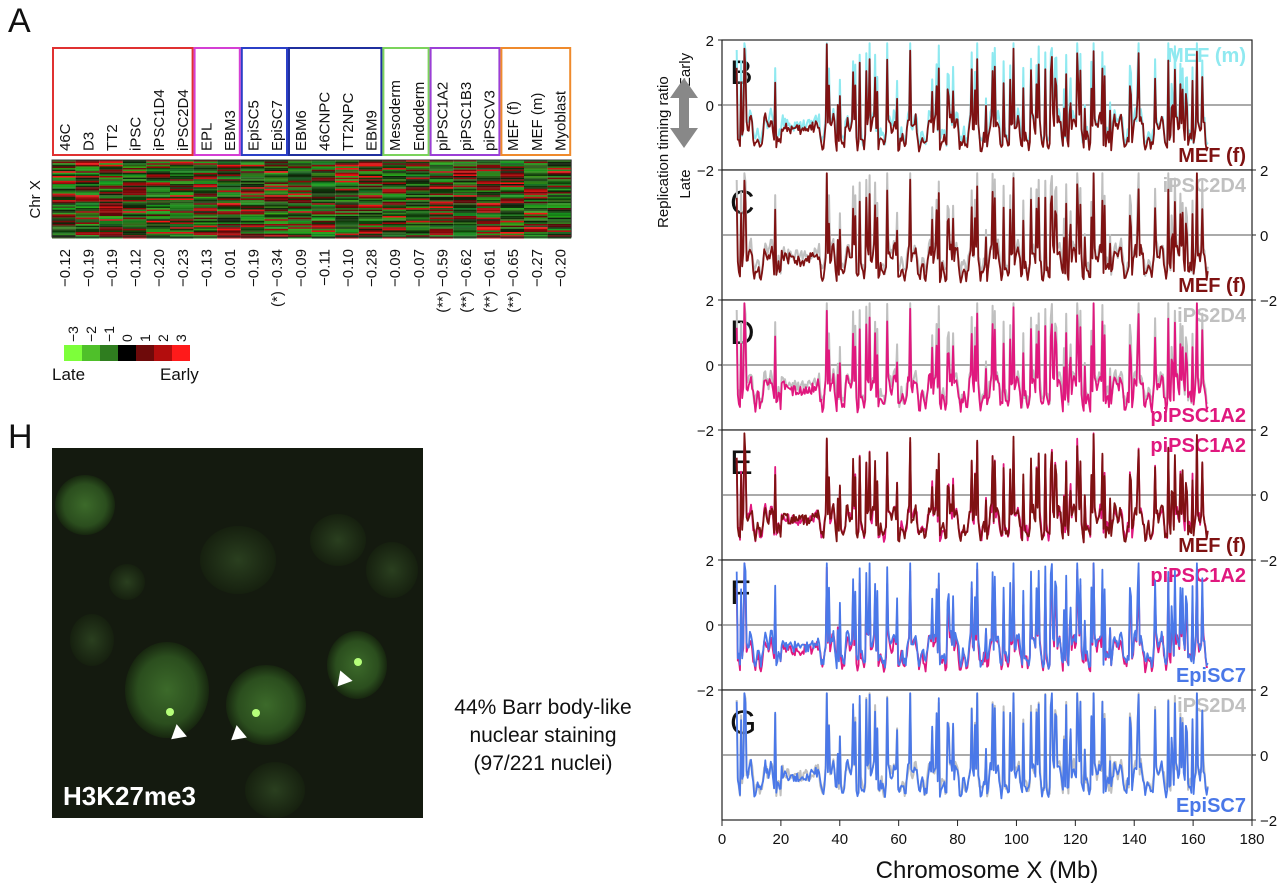  What do you see at coordinates (490, 281) in the screenshot?
I see `heatmap-score-label: (**) −0.61` at bounding box center [490, 281].